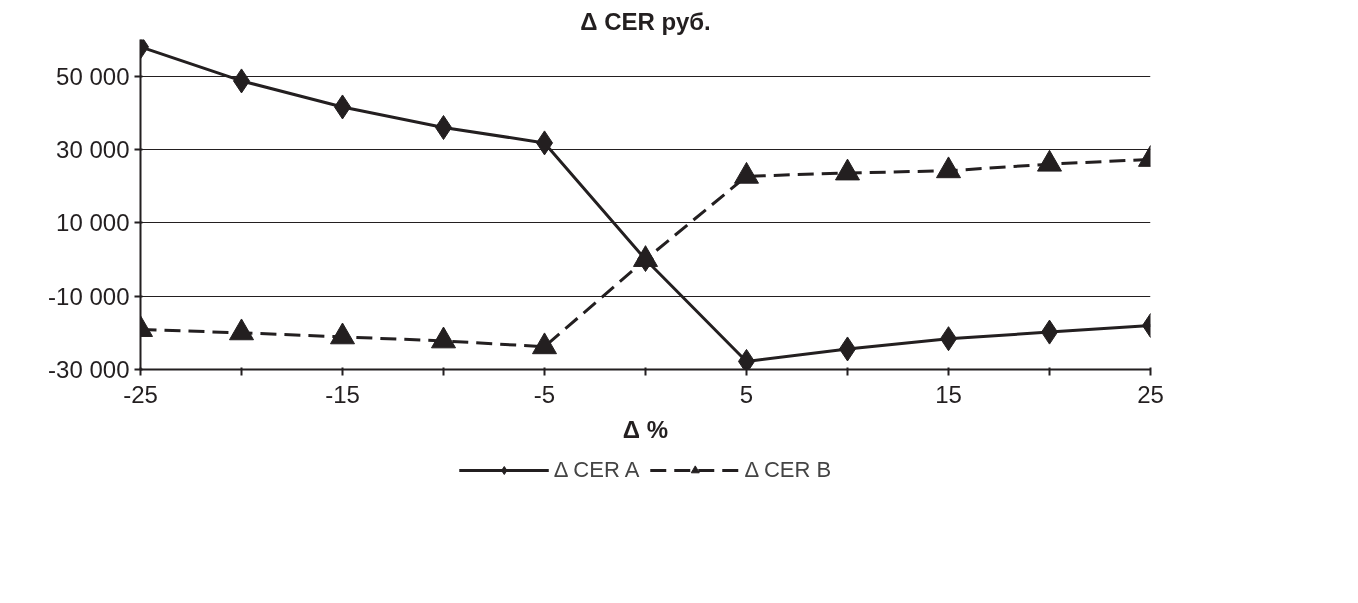 The image size is (1358, 603). I want to click on x-tick-label: 15, so click(948, 394).